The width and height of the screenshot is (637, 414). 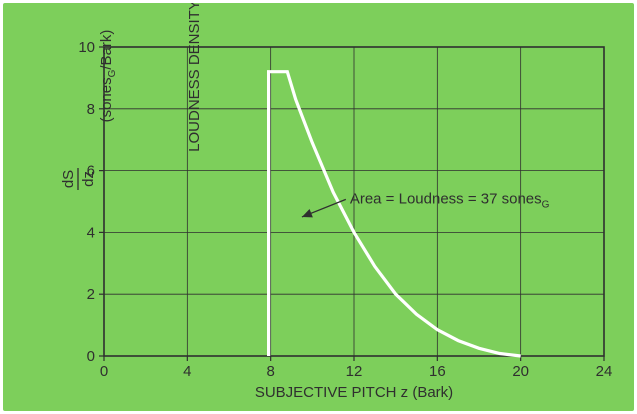 I want to click on x-tick-label-16: 16, so click(x=437, y=371).